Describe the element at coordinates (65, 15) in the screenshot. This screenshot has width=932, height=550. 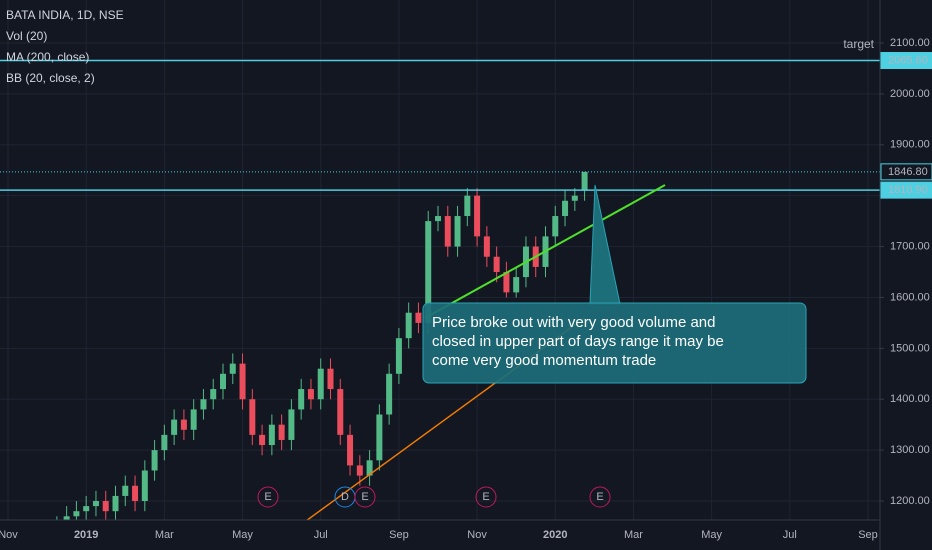
I see `chart-title: BATA INDIA, 1D, NSE` at that location.